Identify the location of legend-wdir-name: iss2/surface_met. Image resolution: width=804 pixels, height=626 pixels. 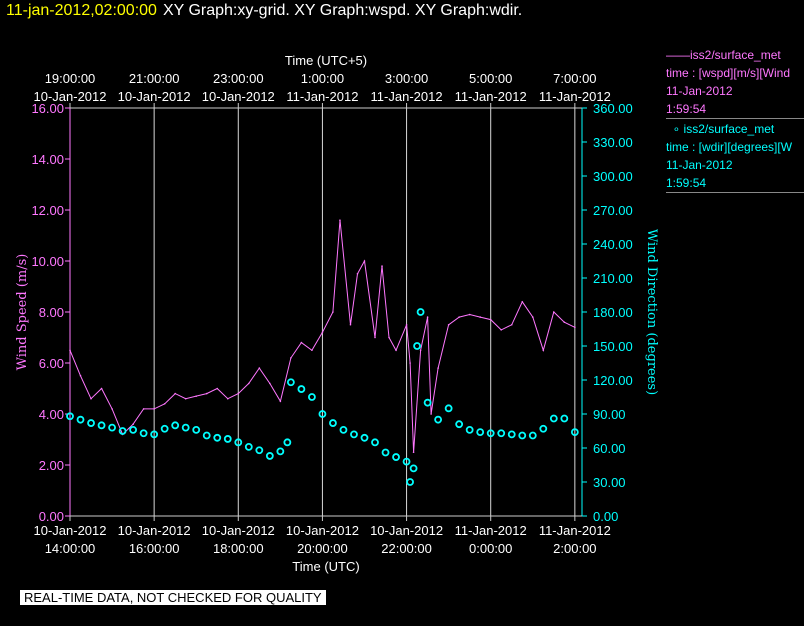
(729, 129).